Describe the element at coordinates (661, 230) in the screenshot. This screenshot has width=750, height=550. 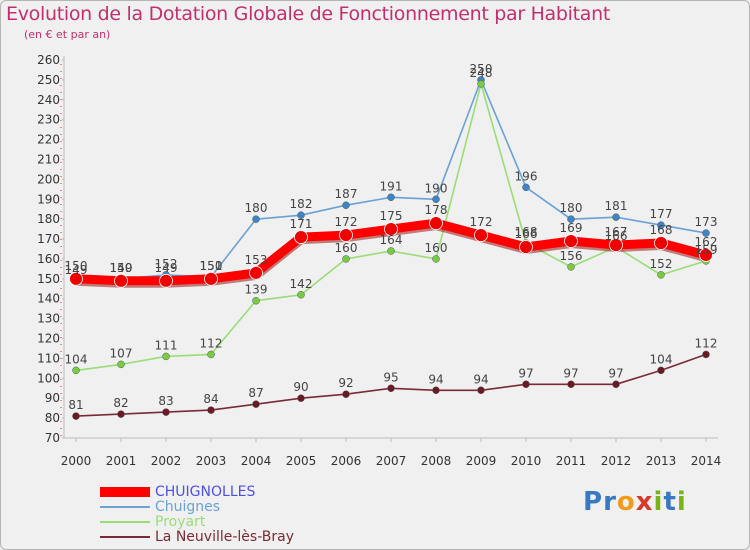
I see `data-label: 168` at that location.